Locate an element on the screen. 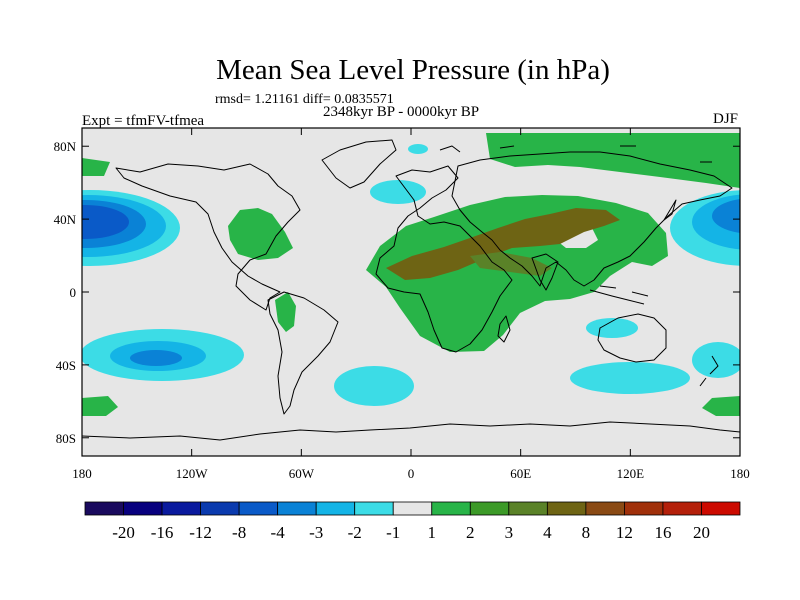 The width and height of the screenshot is (800, 600). colorbar: -20 -16 -12 -8 -4 -3 -2 -1 1 2 3 4 8 12 16 20 is located at coordinates (412, 521).